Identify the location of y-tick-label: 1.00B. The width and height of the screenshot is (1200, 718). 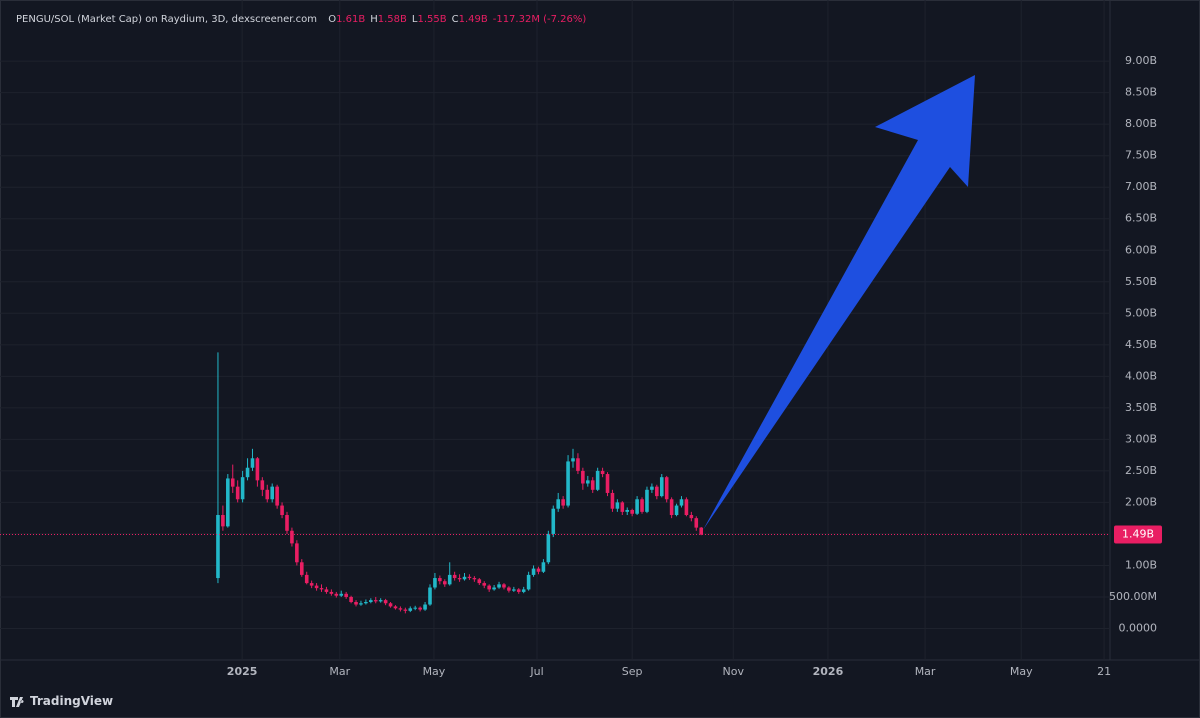
(1141, 564).